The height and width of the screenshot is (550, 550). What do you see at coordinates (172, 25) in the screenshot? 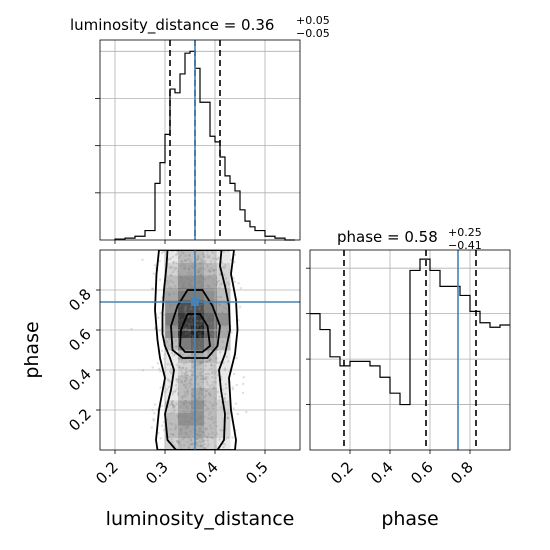
I see `ld-title: luminosity_distance = 0.36` at bounding box center [172, 25].